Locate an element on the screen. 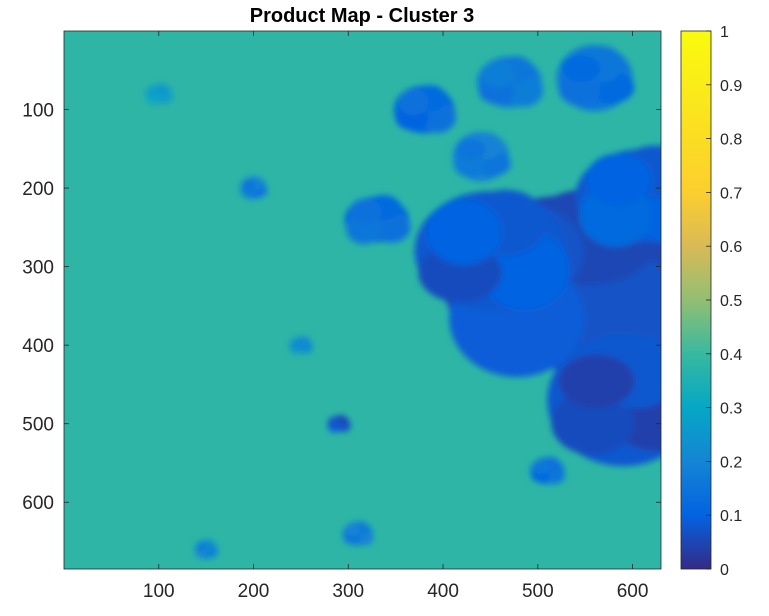  colorbar-tick-label: 0.1 is located at coordinates (731, 516).